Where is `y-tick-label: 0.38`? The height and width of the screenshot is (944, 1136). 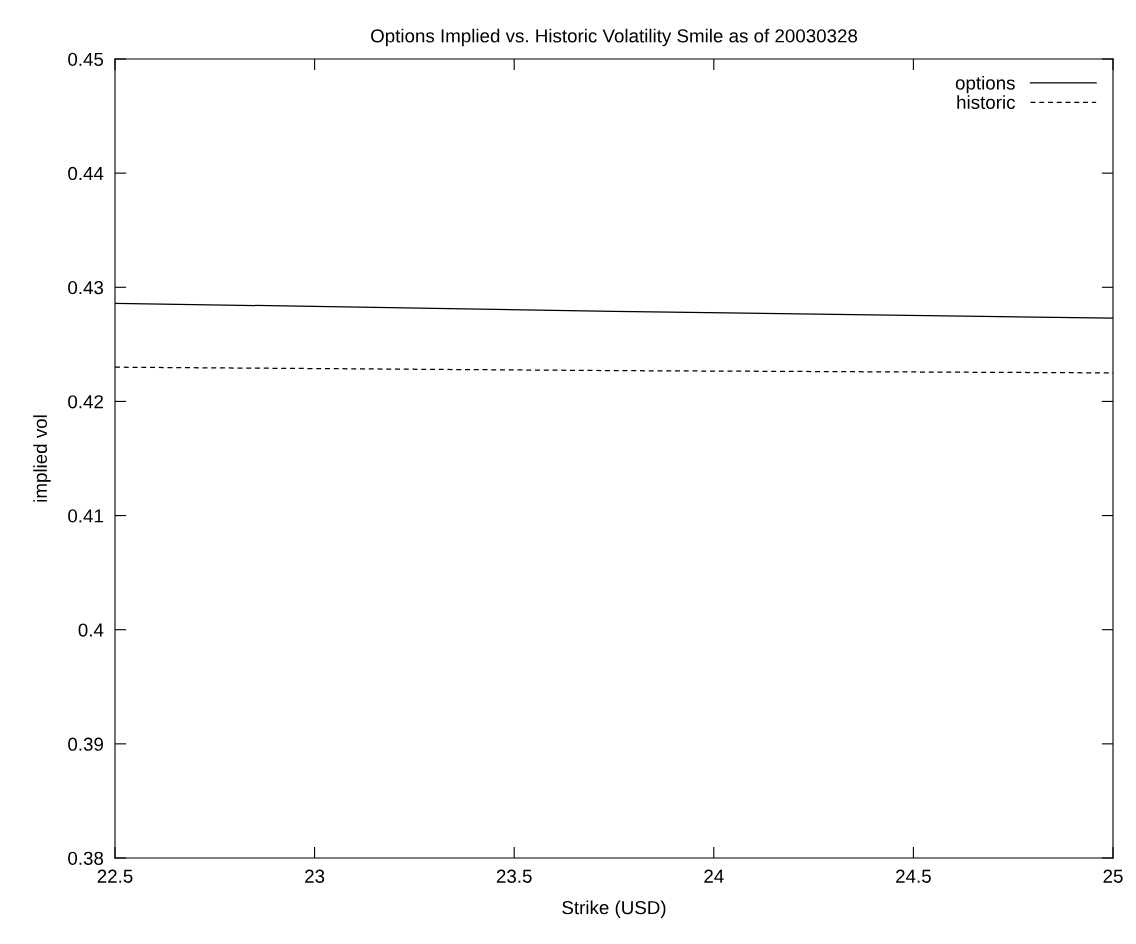
y-tick-label: 0.38 is located at coordinates (86, 858).